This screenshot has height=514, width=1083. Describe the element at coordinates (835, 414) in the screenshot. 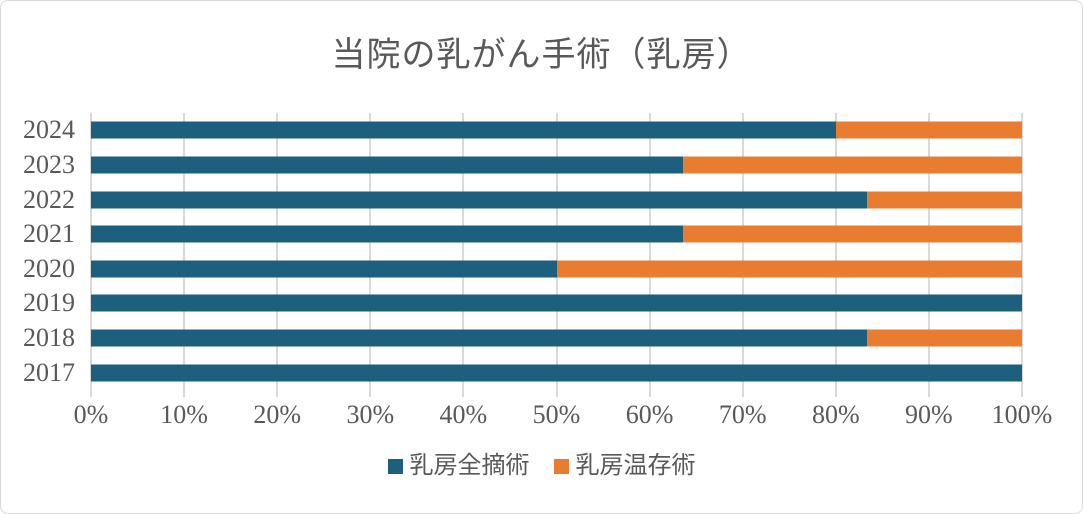

I see `x-axis-tick-label: 80%` at that location.